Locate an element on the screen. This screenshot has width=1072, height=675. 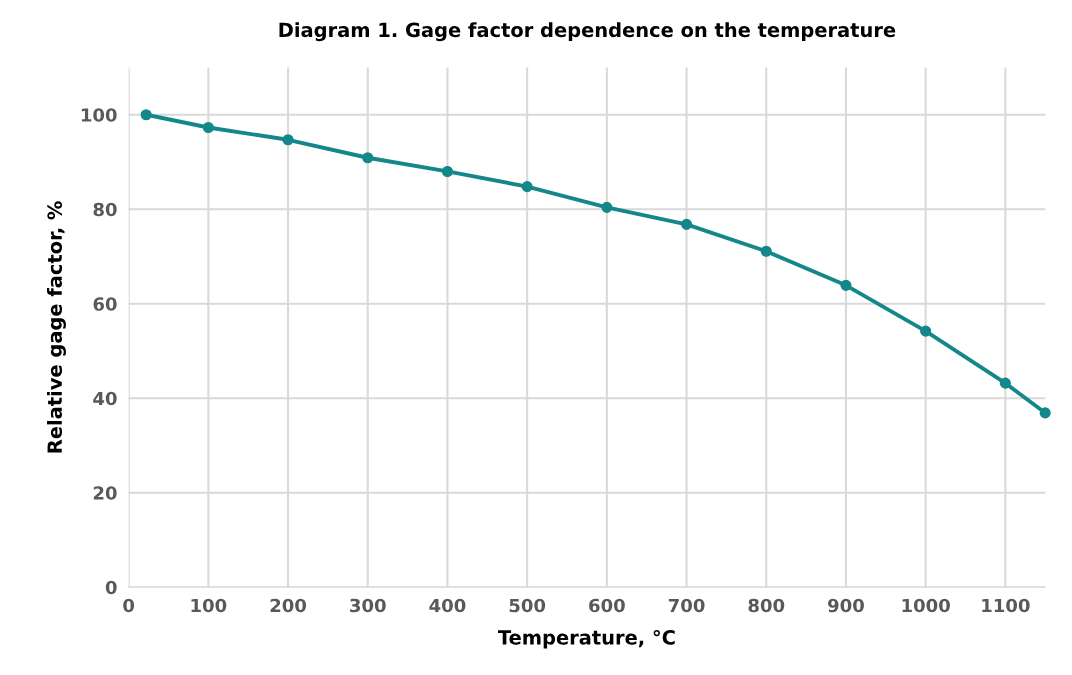
x-tick-label: 200 is located at coordinates (288, 605).